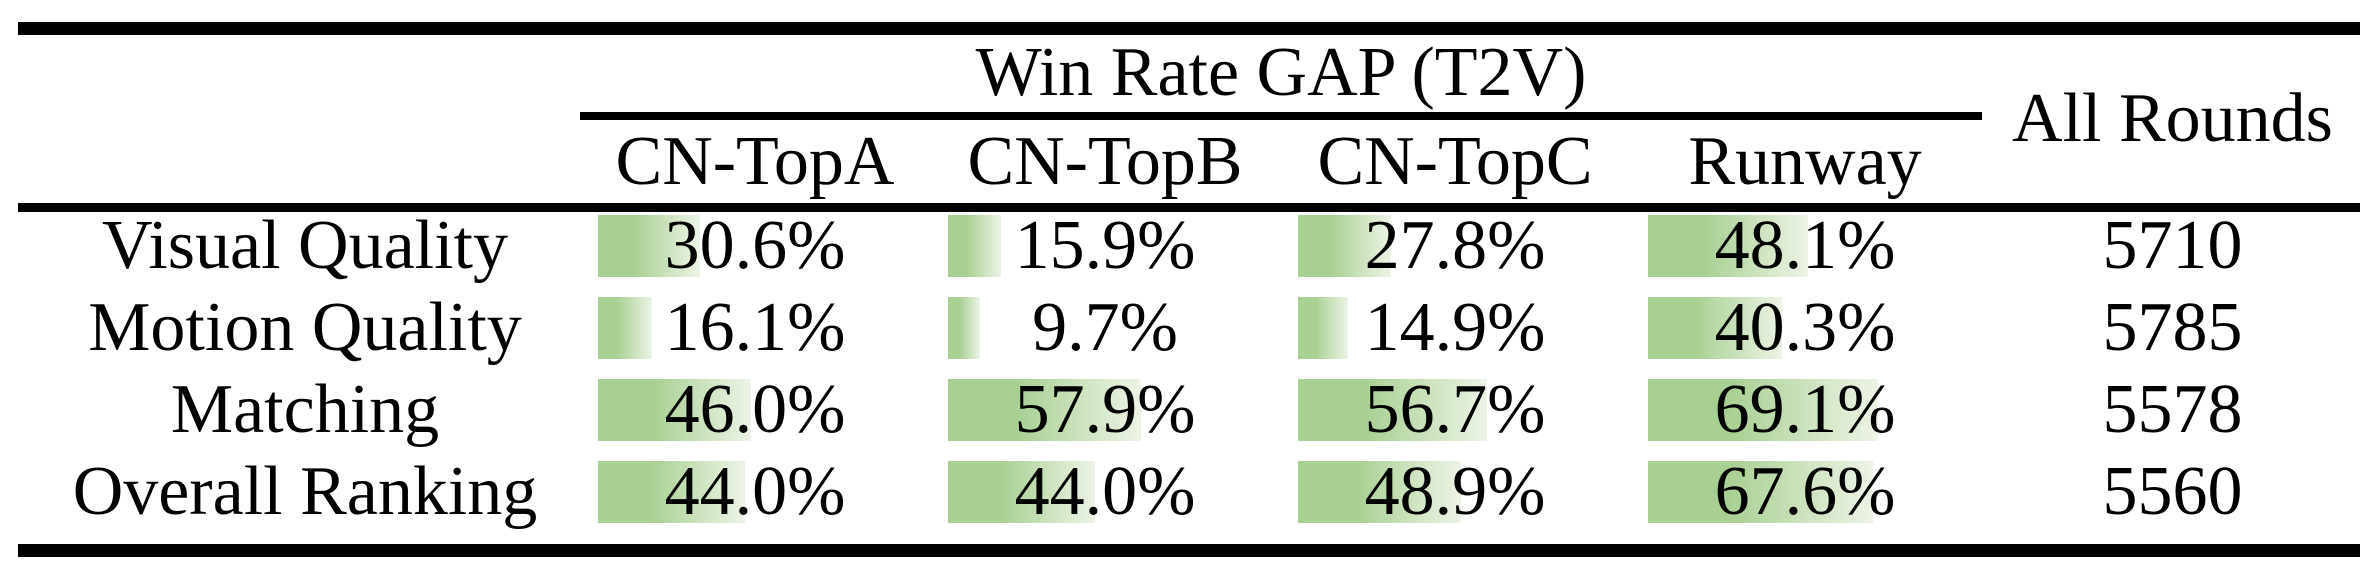 This screenshot has height=568, width=2376. I want to click on winrate-value: 56.7%, so click(1455, 409).